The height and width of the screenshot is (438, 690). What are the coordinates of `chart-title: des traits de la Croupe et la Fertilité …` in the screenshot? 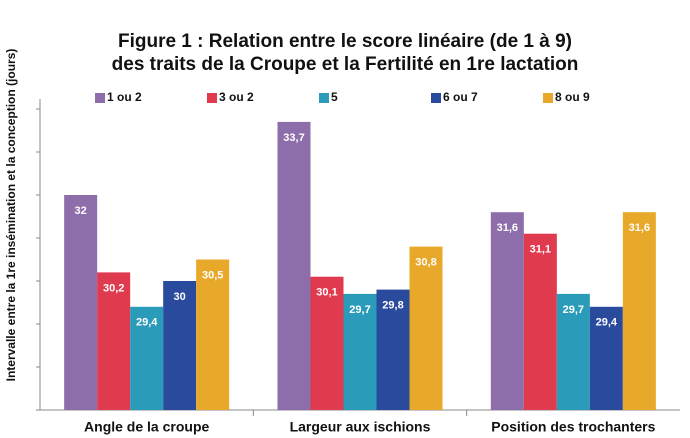 It's located at (345, 64).